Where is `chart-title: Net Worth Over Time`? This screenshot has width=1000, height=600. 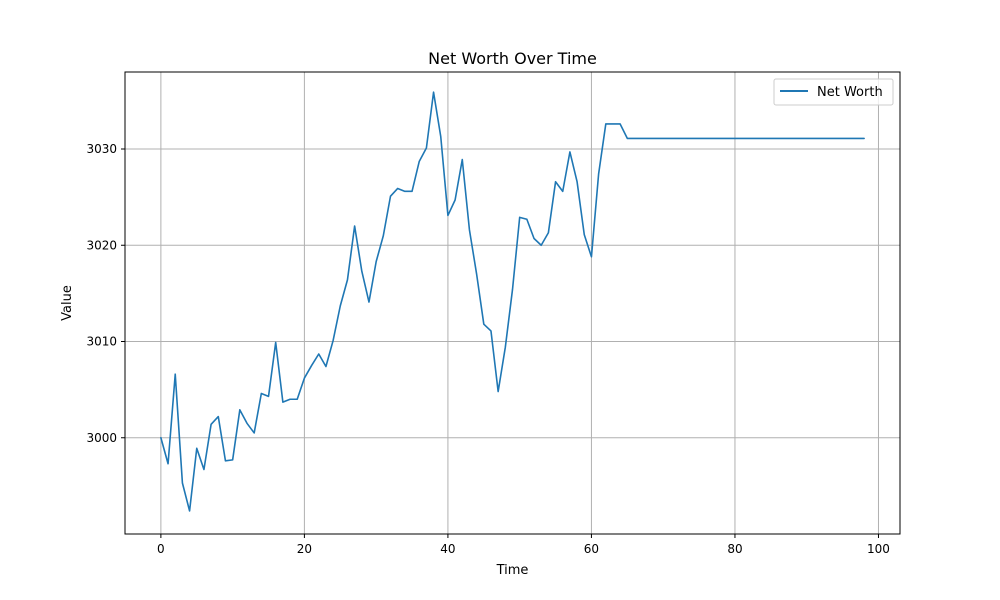 chart-title: Net Worth Over Time is located at coordinates (512, 58).